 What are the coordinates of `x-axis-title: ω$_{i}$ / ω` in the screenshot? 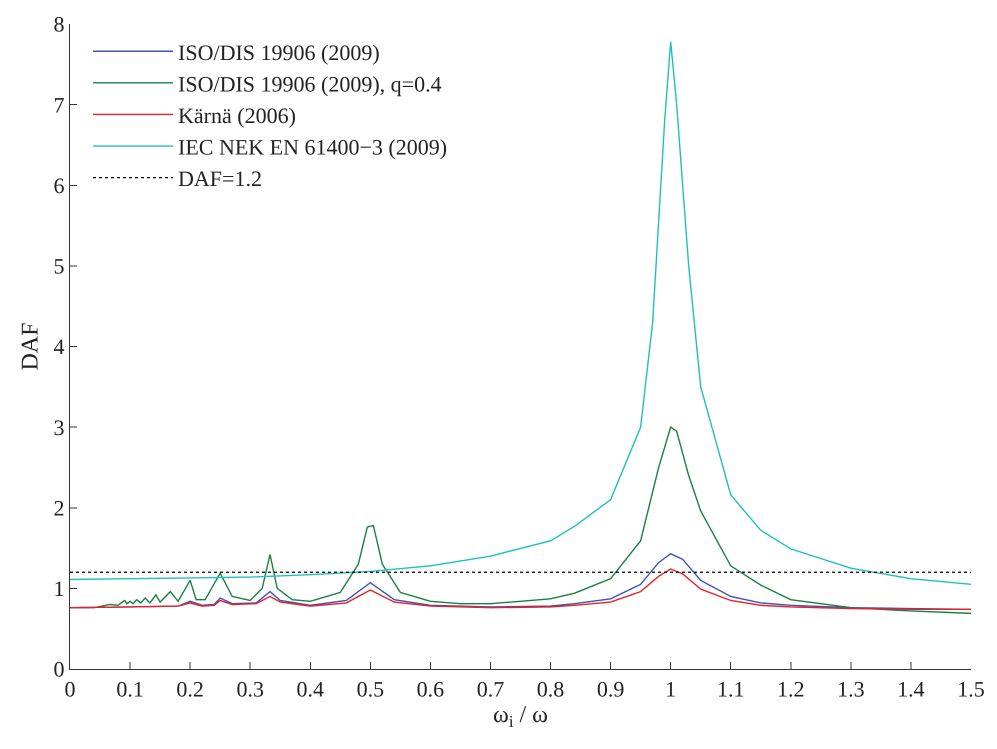 It's located at (520, 716).